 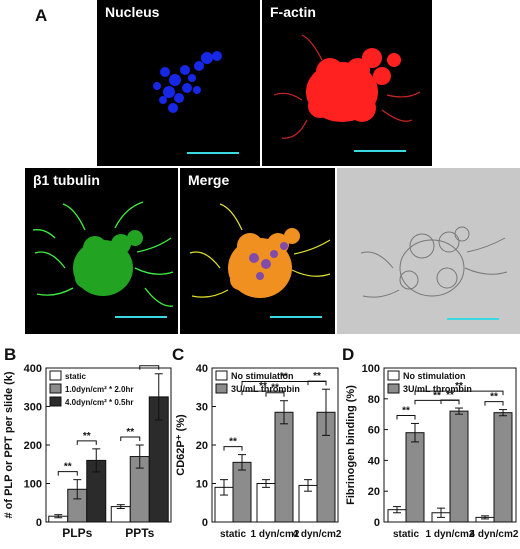 I want to click on y-tick-label: 30, so click(x=202, y=408).